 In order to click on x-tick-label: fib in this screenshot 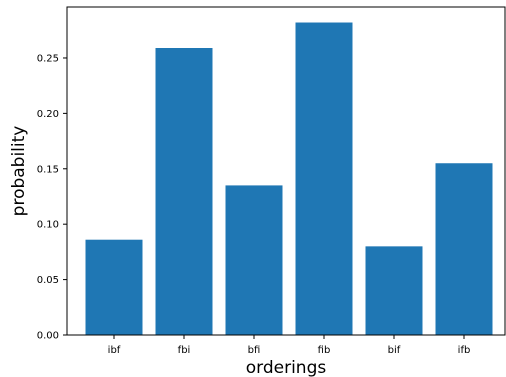, I will do `click(324, 350)`.